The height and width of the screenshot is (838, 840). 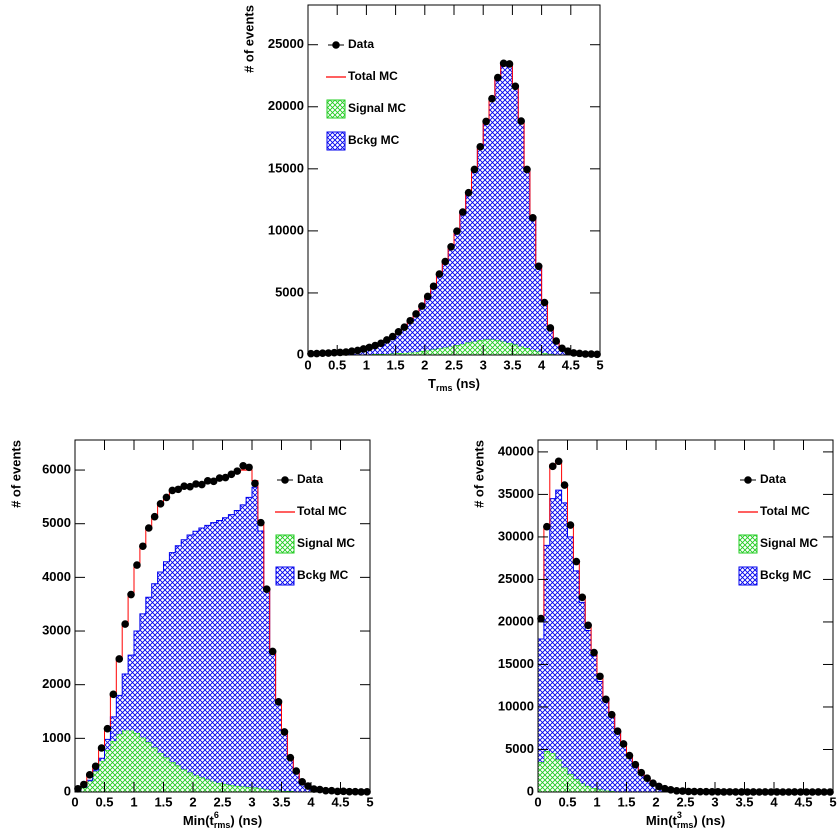 What do you see at coordinates (662, 820) in the screenshot?
I see `x-axis-title-part: Min(t` at bounding box center [662, 820].